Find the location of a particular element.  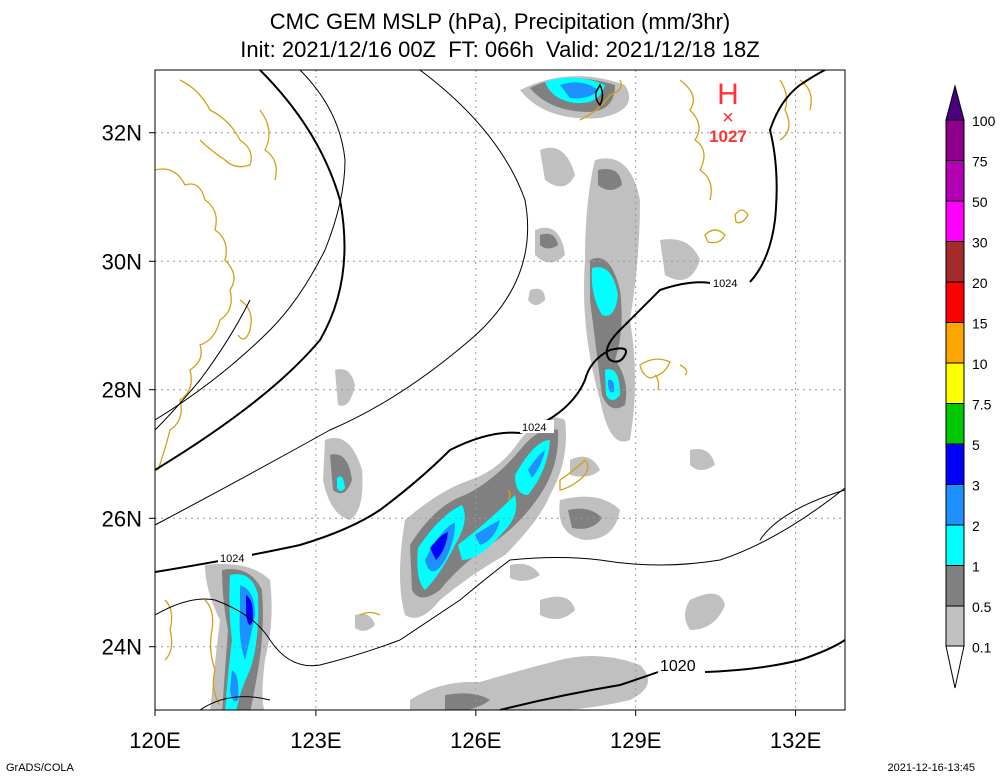

longitude-labels: 120E 123E 126E 129E 132E is located at coordinates (475, 740).